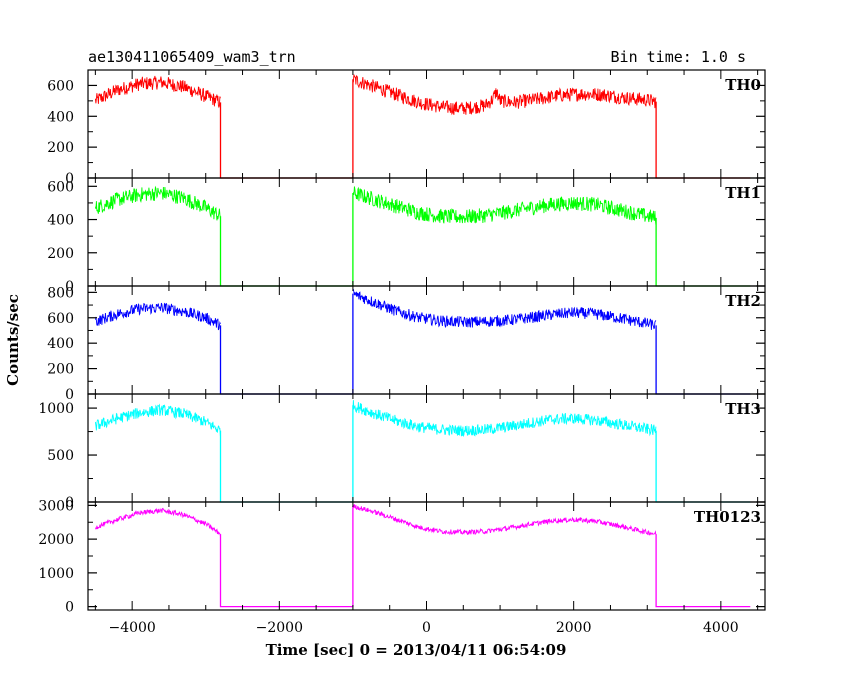 The width and height of the screenshot is (850, 680). I want to click on panel-th3: 0 500 1000 TH3, so click(402, 452).